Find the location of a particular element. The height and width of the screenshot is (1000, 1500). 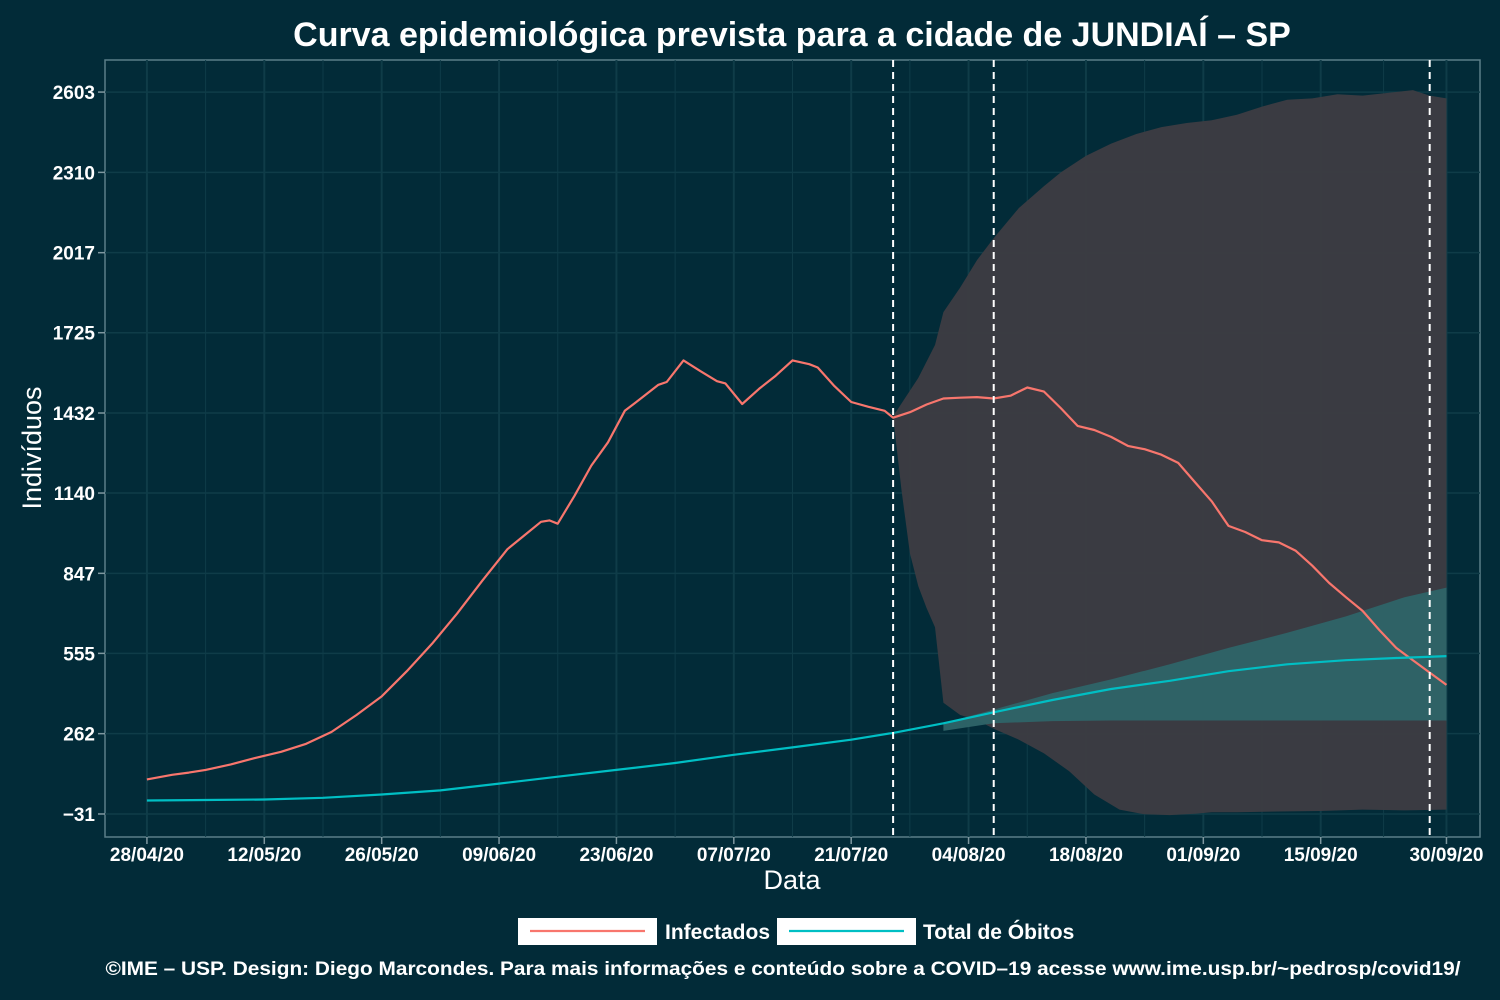

x-tick-label: 21/07/20 is located at coordinates (851, 855).